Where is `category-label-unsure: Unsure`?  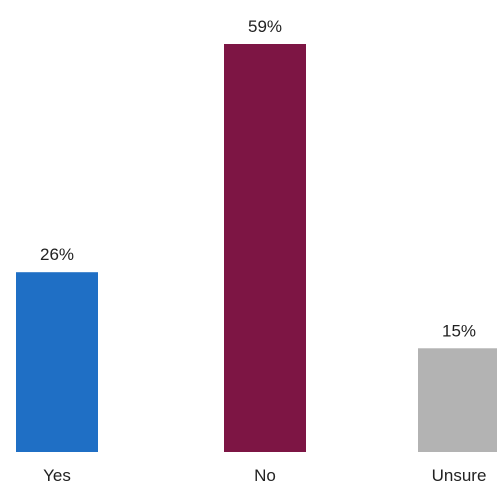
category-label-unsure: Unsure is located at coordinates (459, 475).